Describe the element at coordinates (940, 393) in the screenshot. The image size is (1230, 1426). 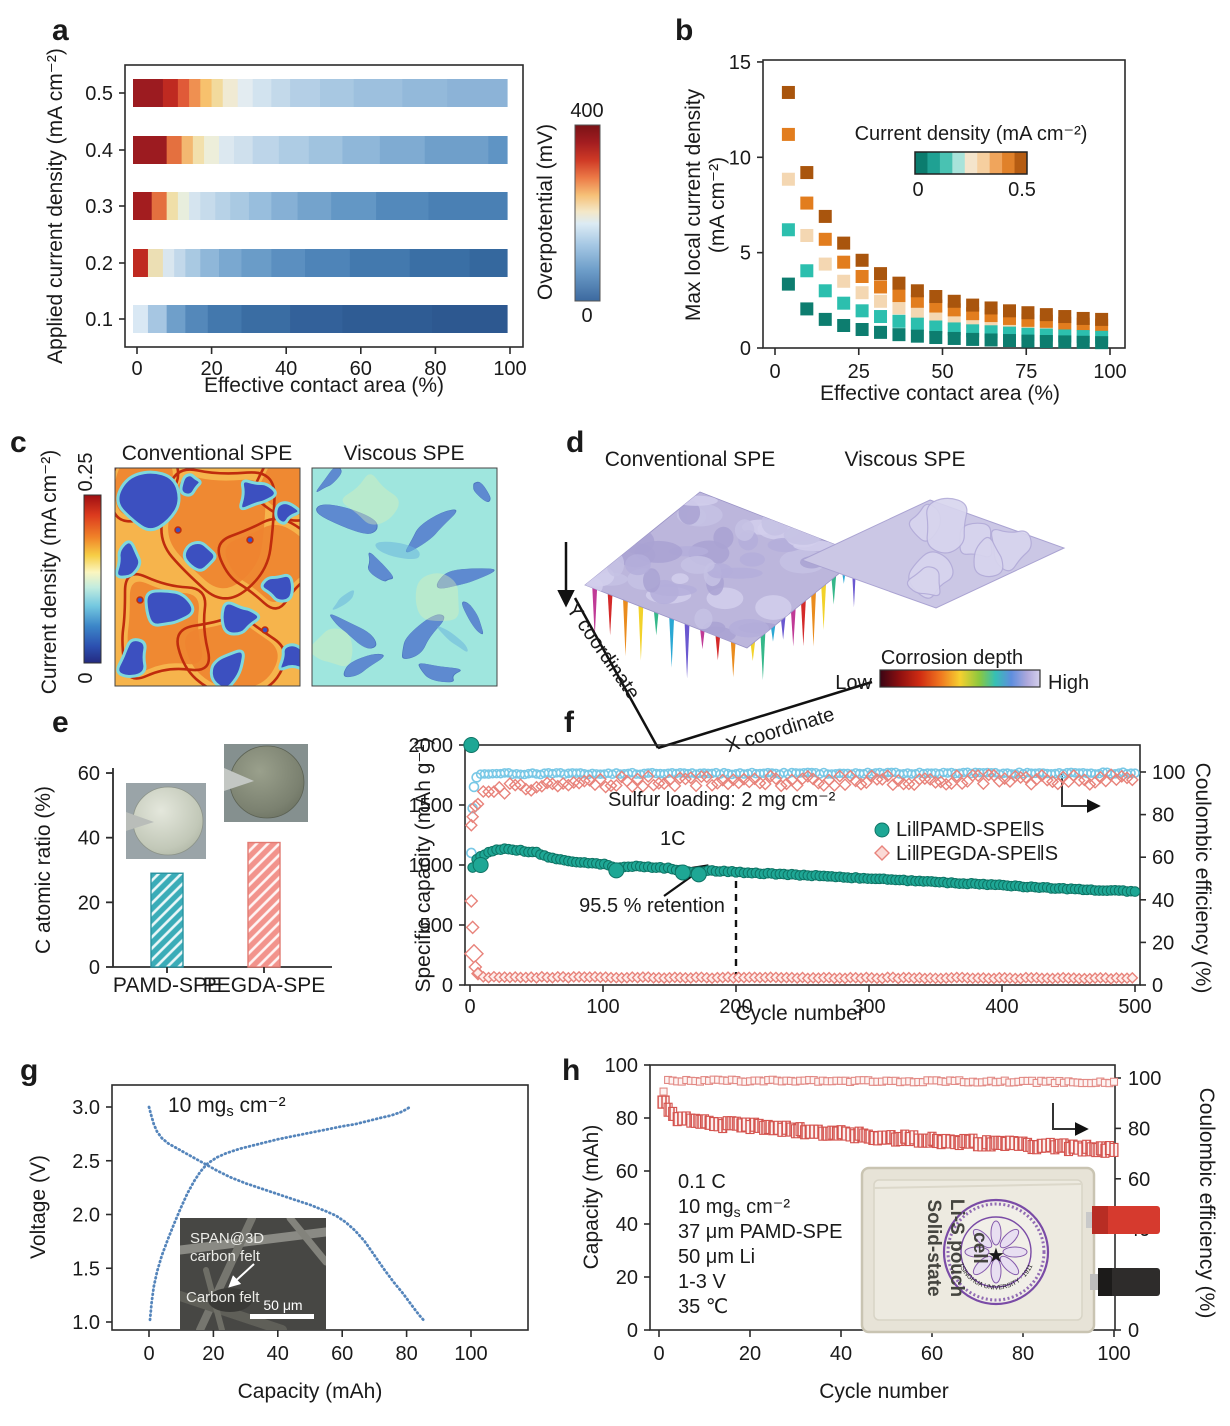
I see `b-x-axis-label: Effective contact area (%)` at that location.